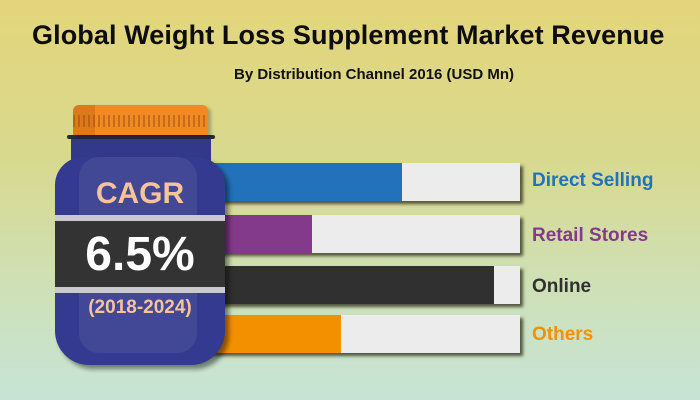  What do you see at coordinates (140, 307) in the screenshot?
I see `cagr-period: (2018-2024)` at bounding box center [140, 307].